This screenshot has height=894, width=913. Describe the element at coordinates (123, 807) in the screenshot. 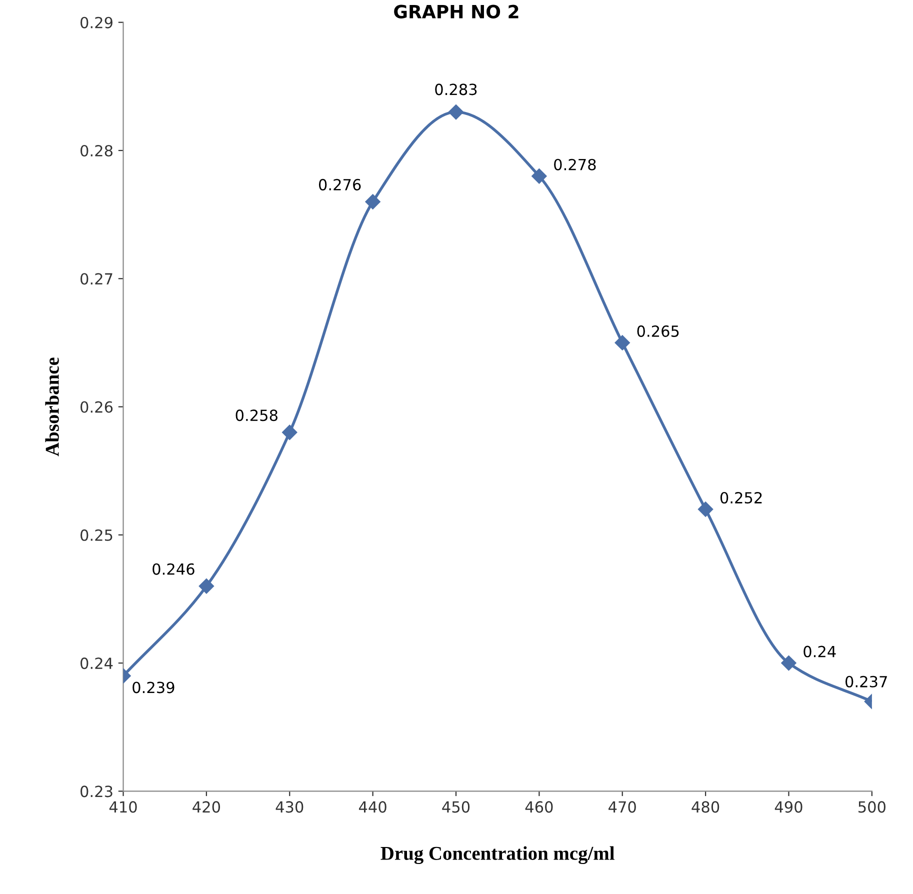

I see `x-tick-label: 410` at that location.